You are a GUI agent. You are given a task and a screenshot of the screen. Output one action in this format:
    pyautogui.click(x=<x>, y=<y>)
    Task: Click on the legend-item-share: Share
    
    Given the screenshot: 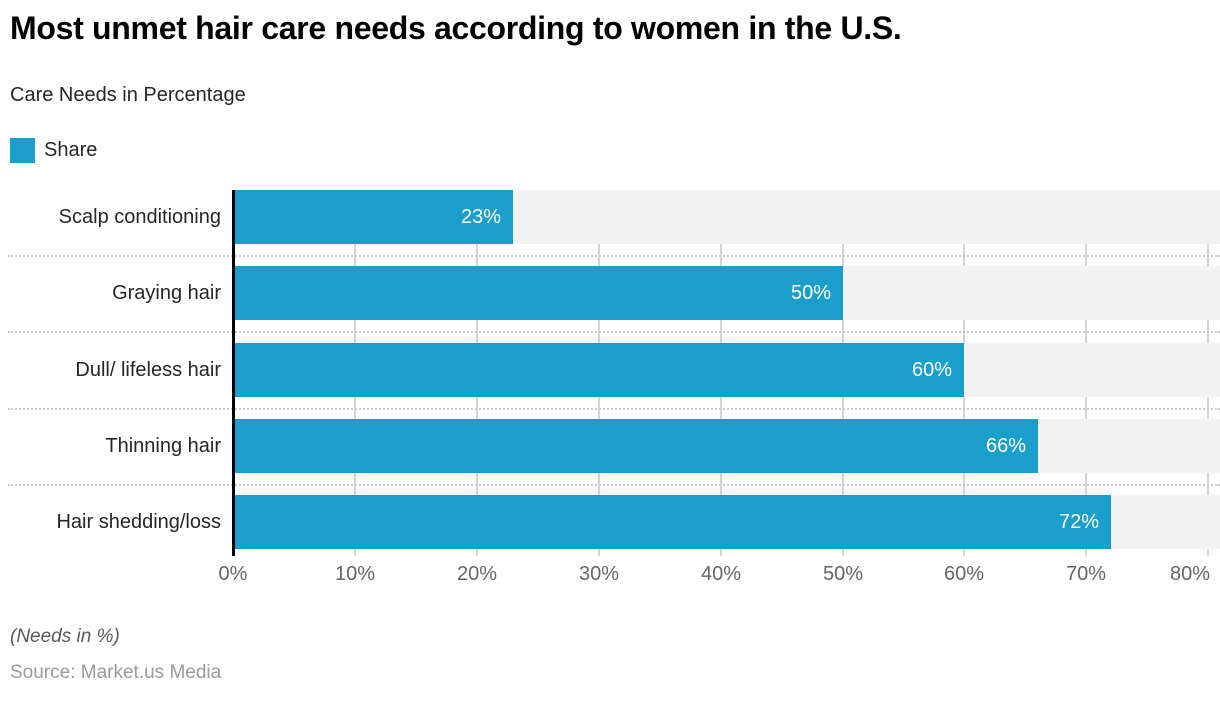 What is the action you would take?
    pyautogui.click(x=54, y=150)
    